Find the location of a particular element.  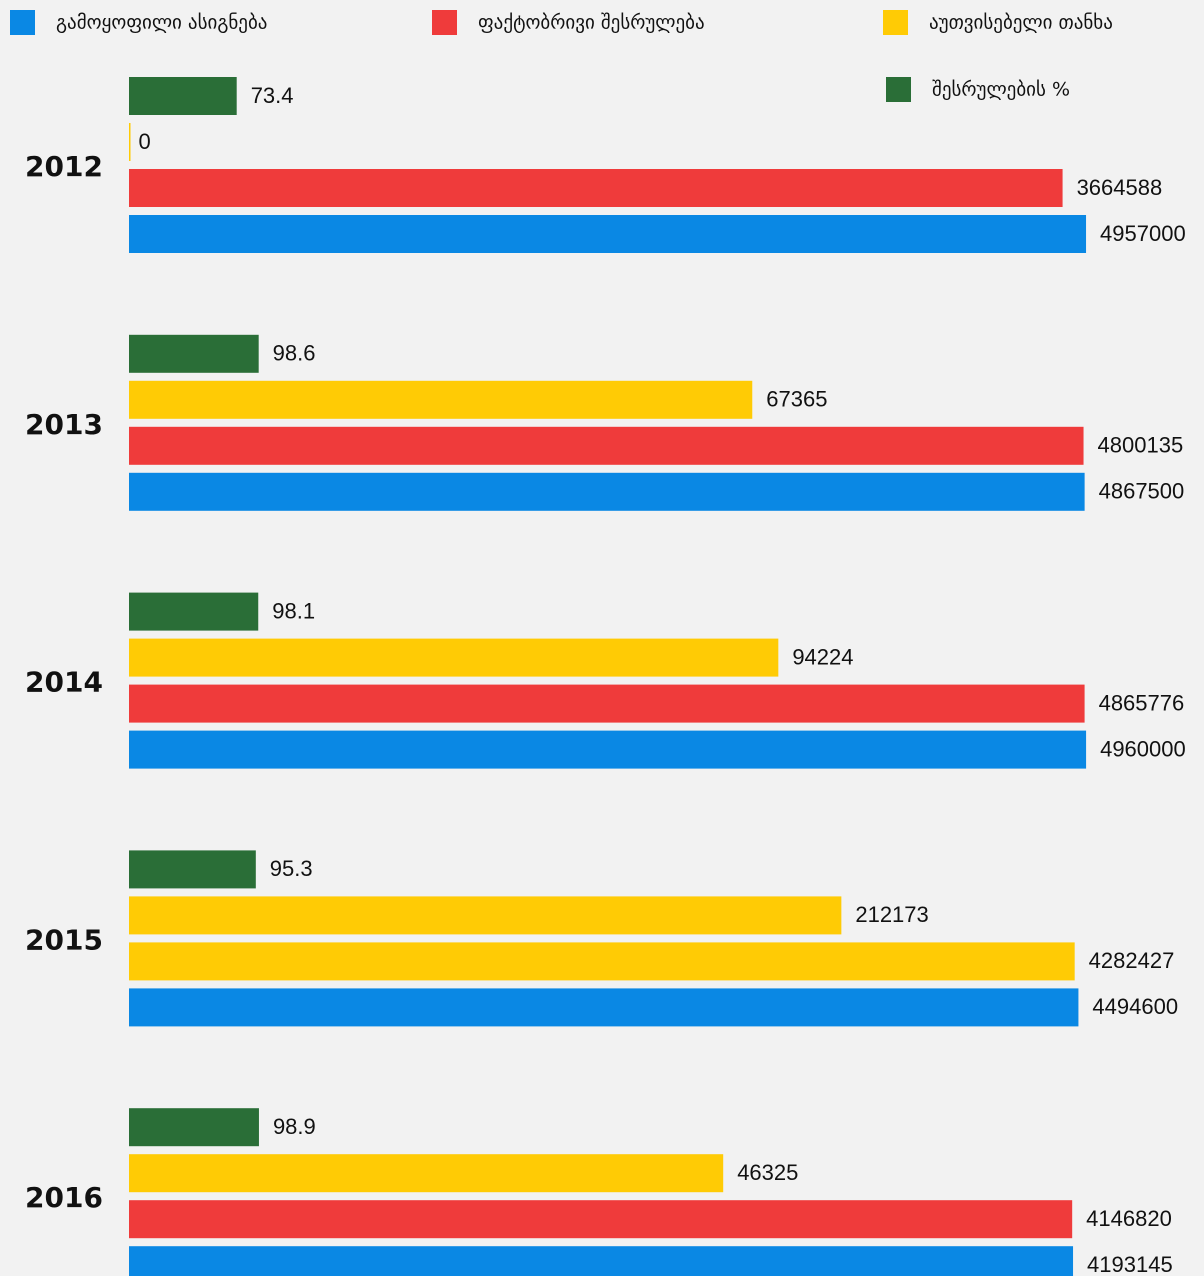

year-label: 2016 is located at coordinates (64, 1197).